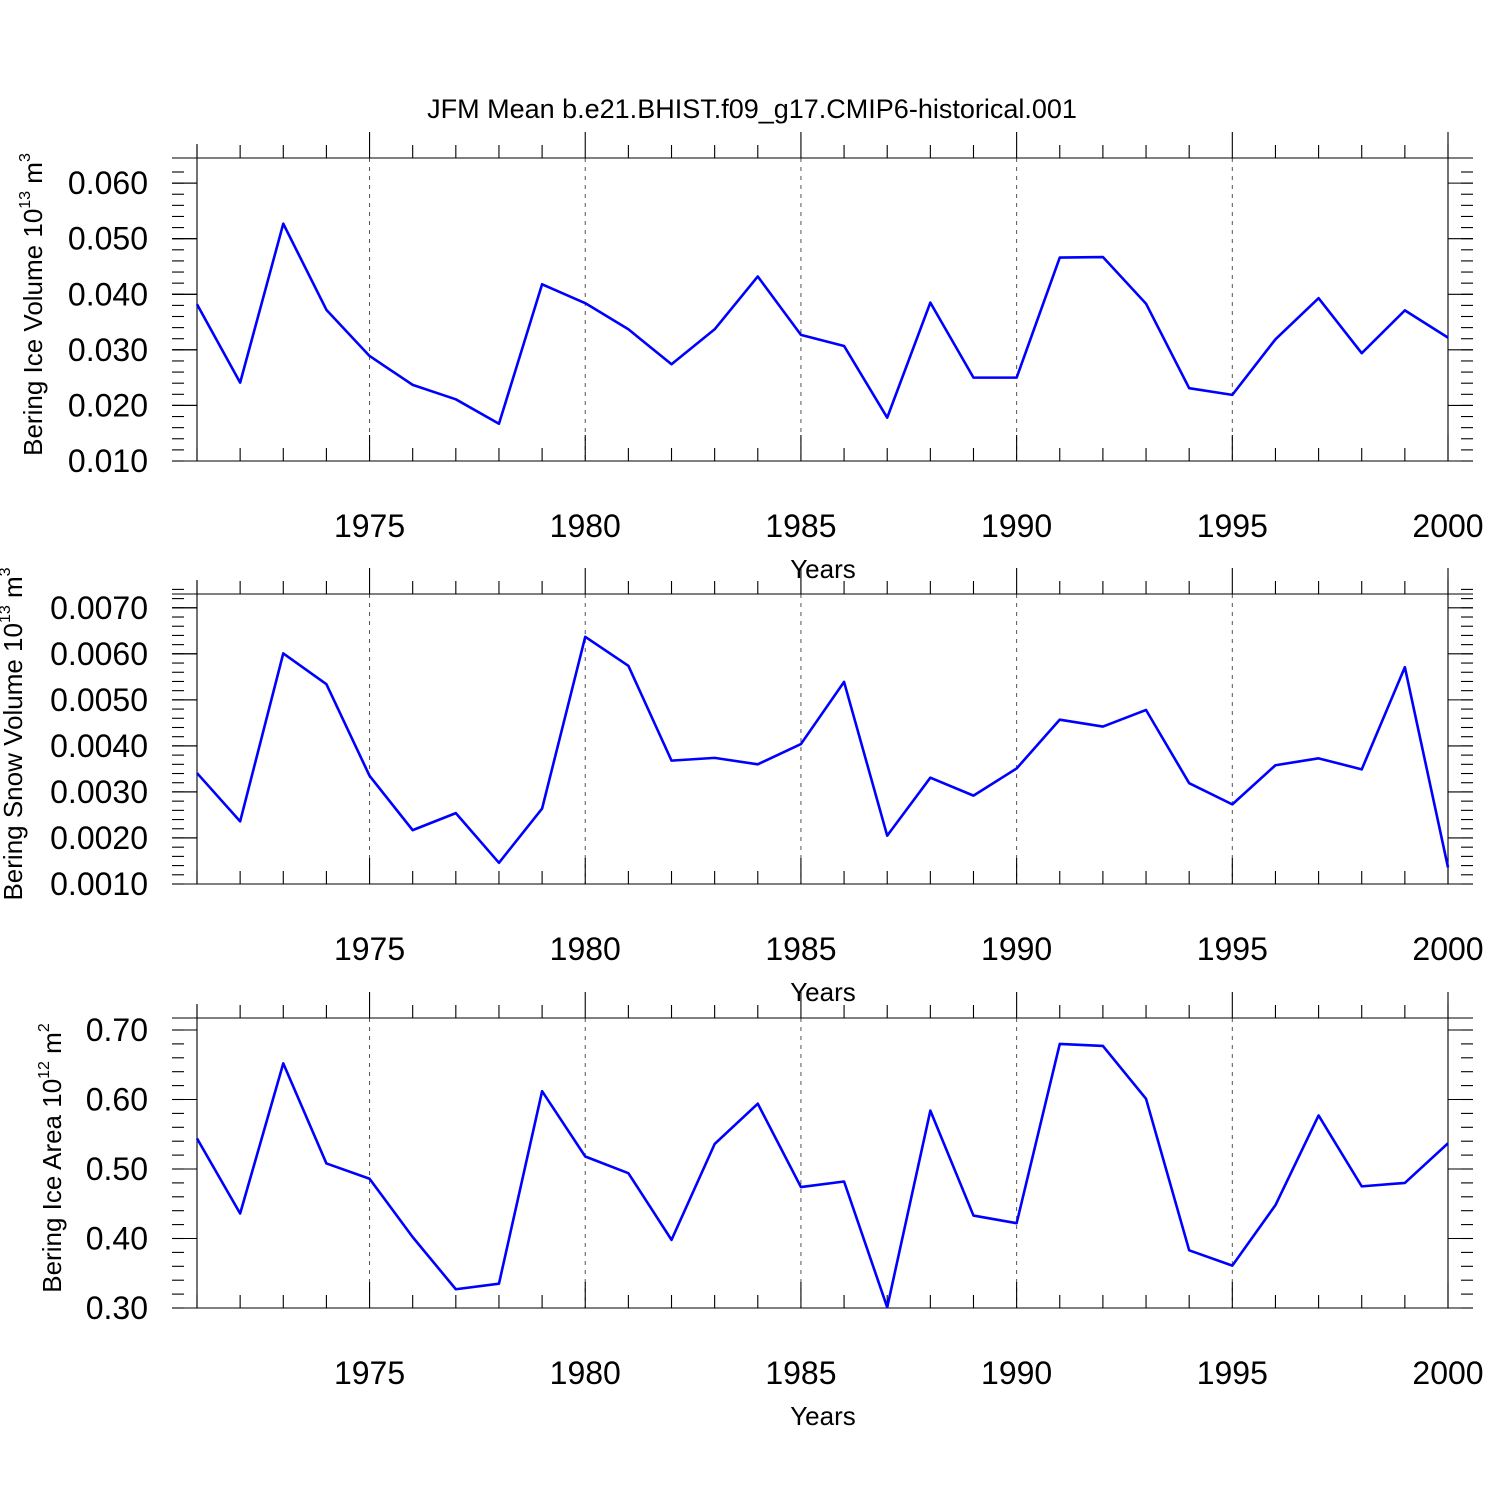  Describe the element at coordinates (108, 350) in the screenshot. I see `y-tick-label: 0.030` at that location.